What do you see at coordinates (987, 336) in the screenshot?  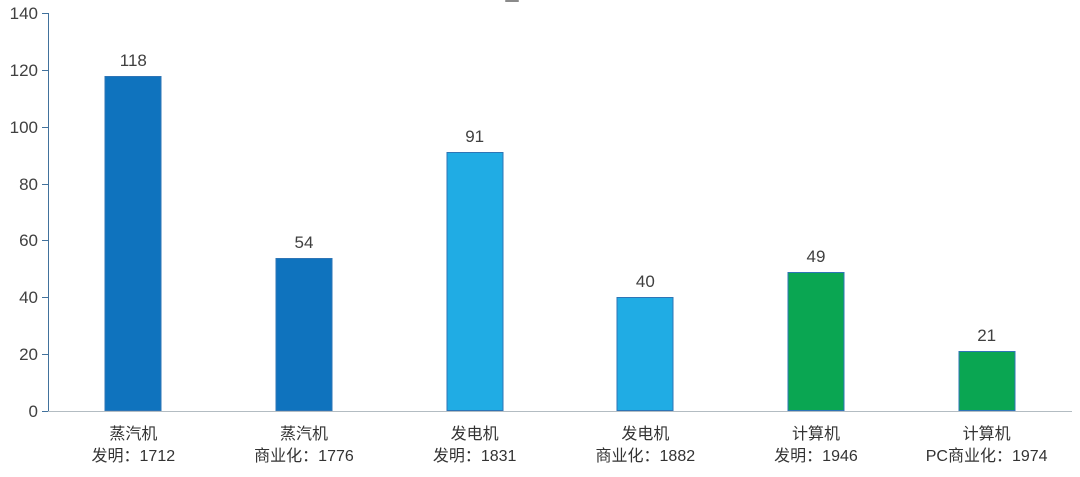 I see `bar-value-label: 21` at bounding box center [987, 336].